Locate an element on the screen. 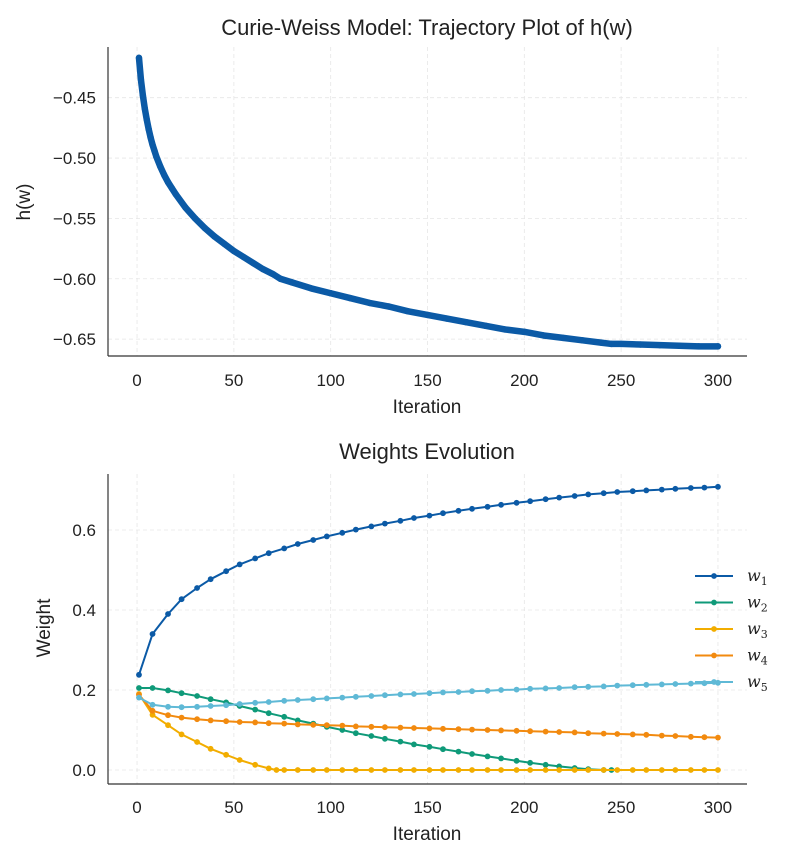  series-line is located at coordinates (375, 729).